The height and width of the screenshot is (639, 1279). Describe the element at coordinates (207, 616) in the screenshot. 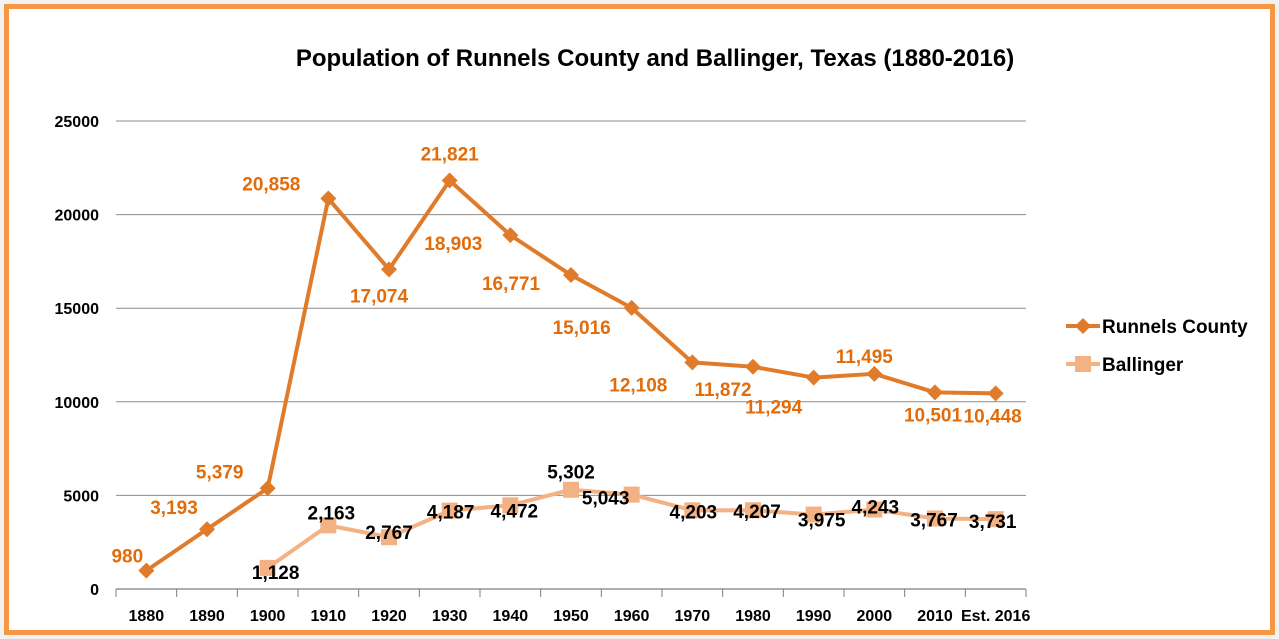

I see `x-tick-label: 1890` at that location.